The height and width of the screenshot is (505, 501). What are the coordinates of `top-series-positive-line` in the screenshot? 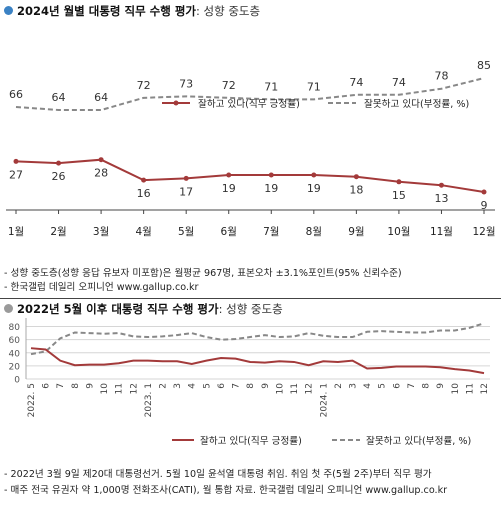 It's located at (250, 175).